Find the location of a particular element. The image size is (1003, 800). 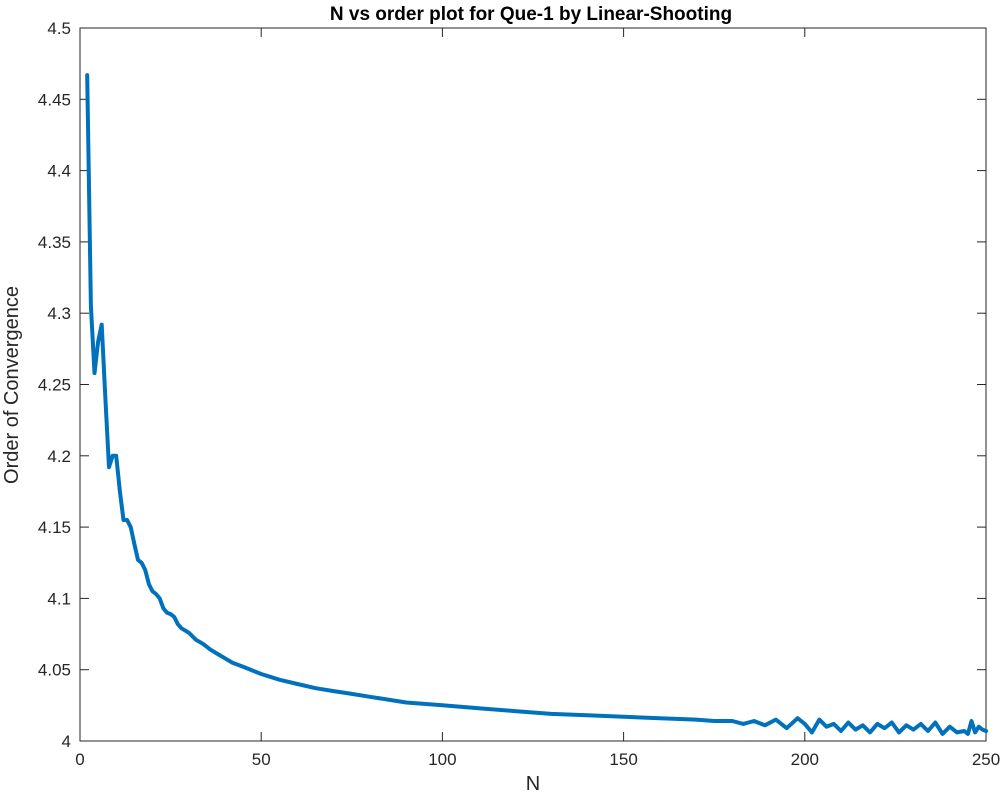

y-tick-label: 4.15 is located at coordinates (54, 527).